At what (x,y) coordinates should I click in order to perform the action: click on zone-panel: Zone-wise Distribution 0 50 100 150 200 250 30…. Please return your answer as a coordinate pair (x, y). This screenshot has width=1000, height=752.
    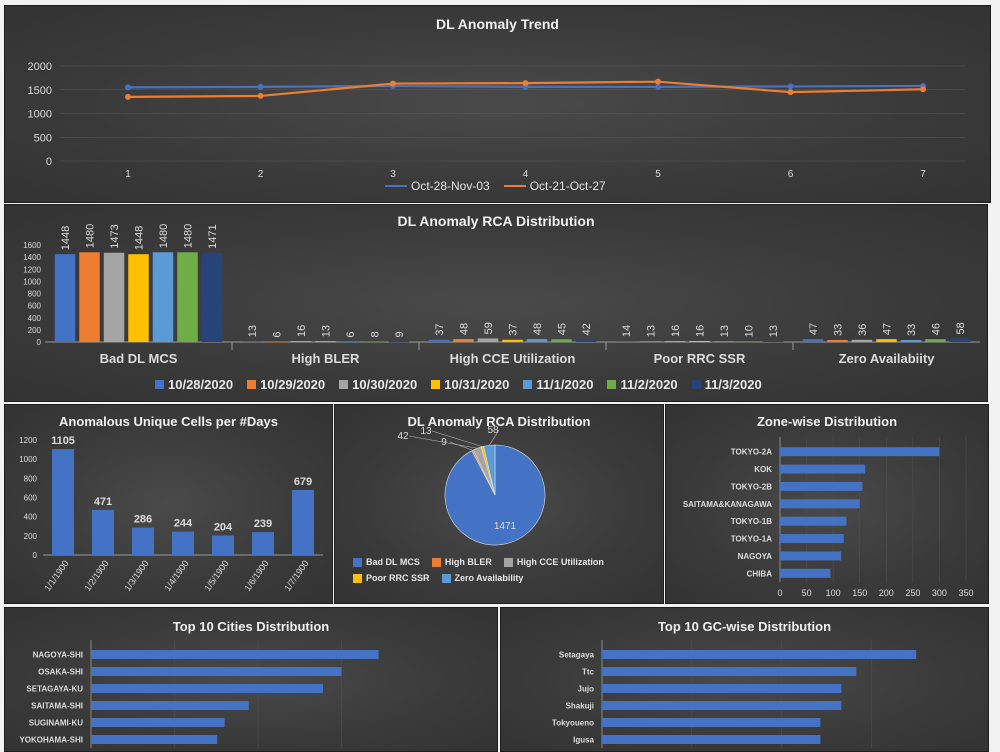
    Looking at the image, I should click on (827, 504).